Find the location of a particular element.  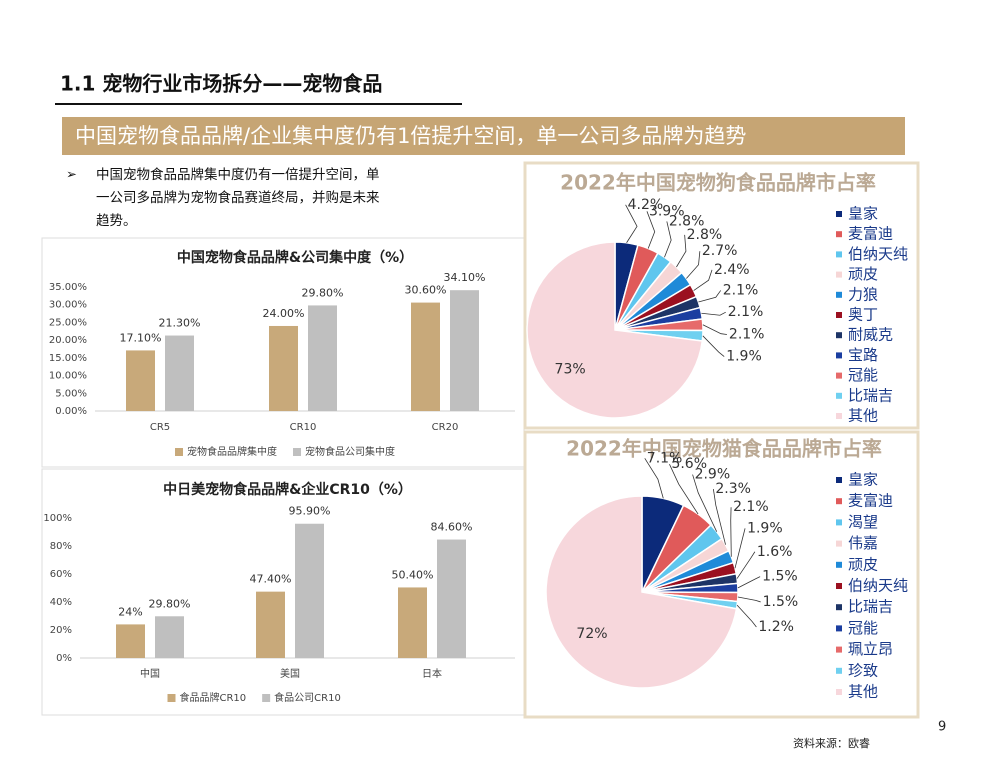

legend-label: 麦富迪 is located at coordinates (870, 234).